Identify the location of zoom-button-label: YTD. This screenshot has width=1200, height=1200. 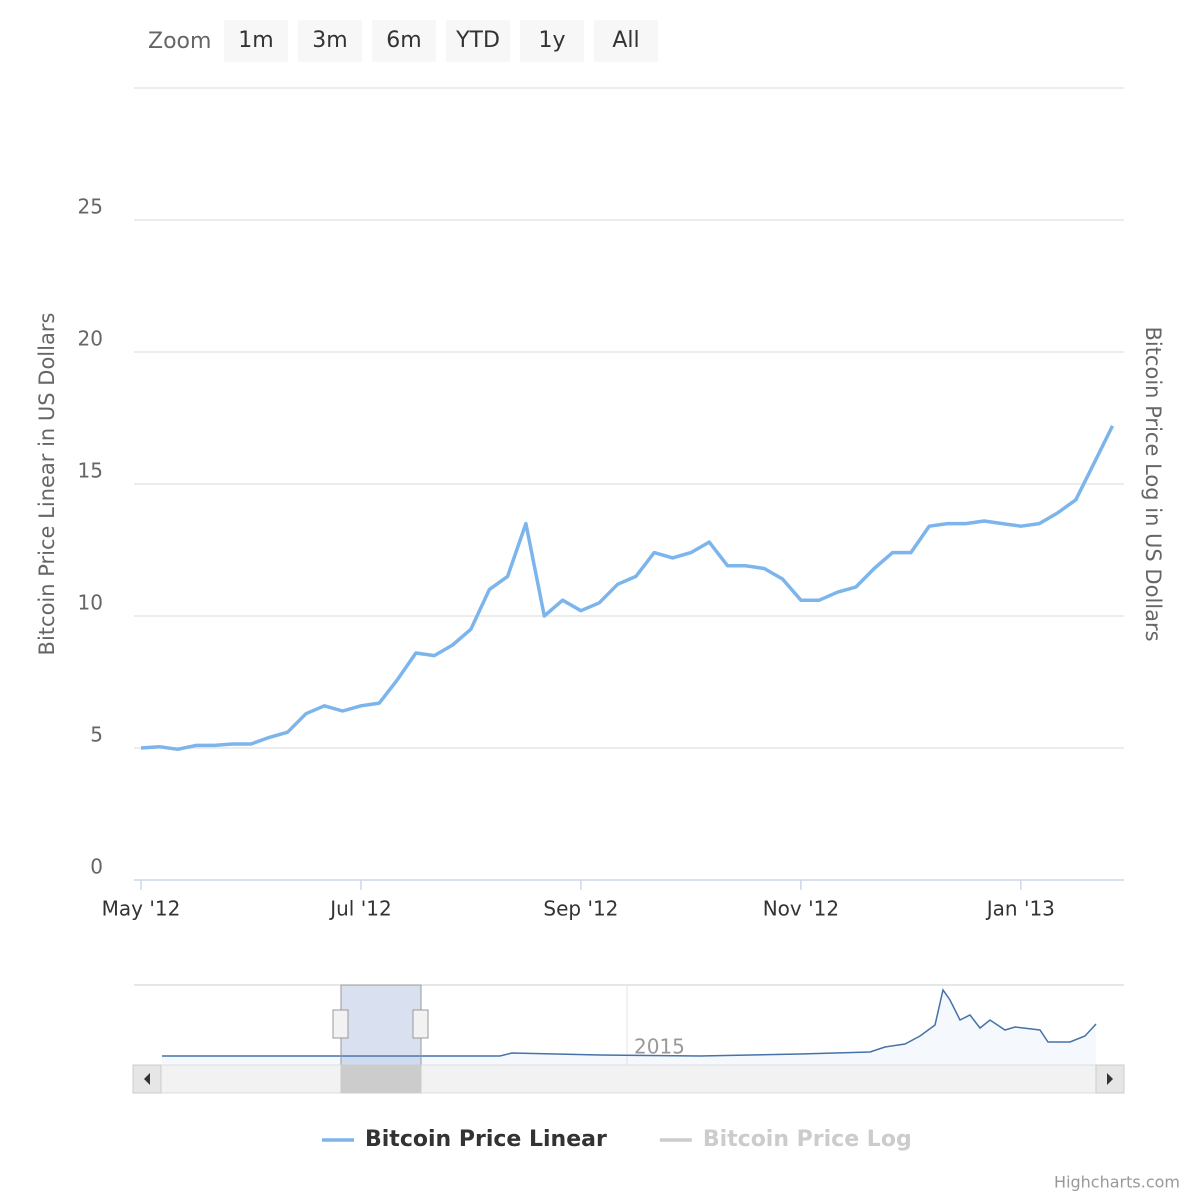
(477, 40).